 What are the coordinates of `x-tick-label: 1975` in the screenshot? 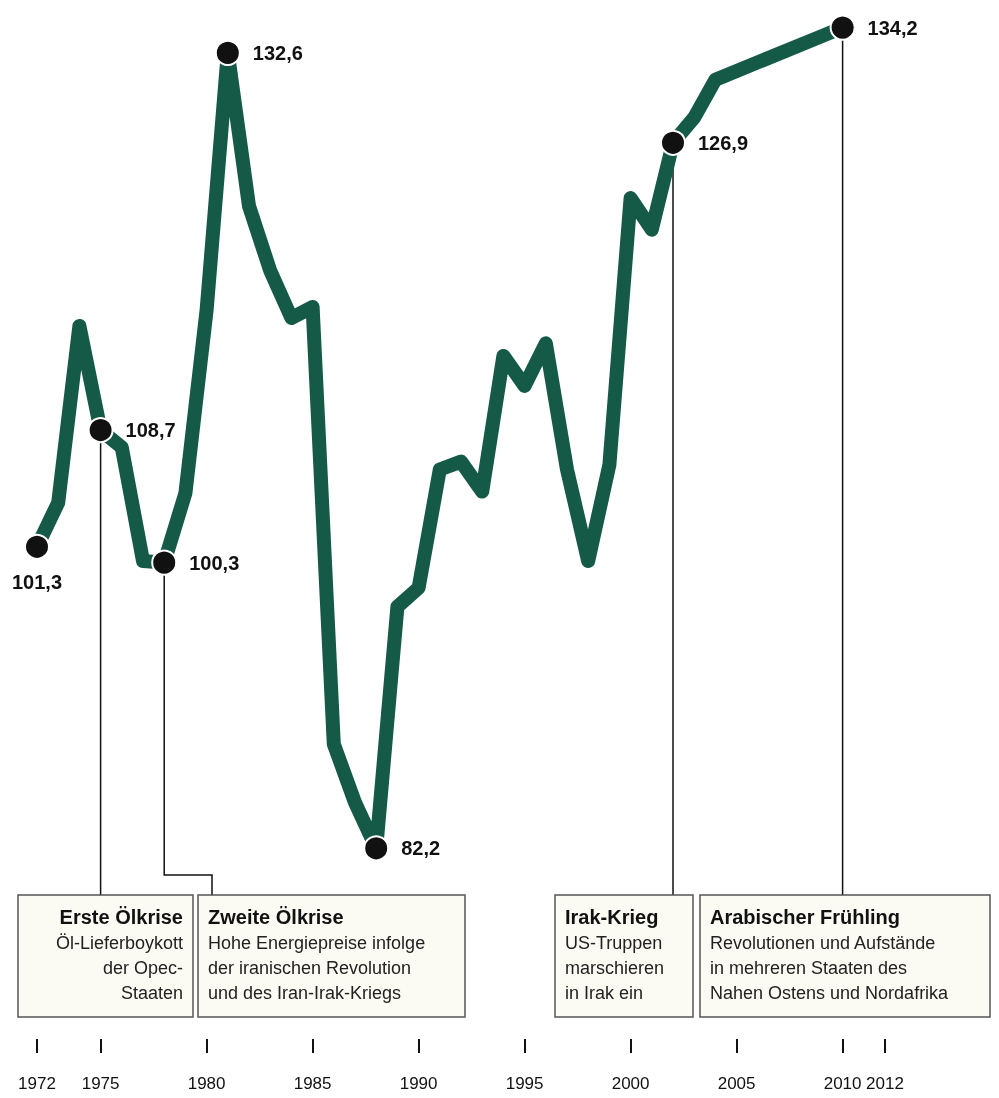 It's located at (100, 1083).